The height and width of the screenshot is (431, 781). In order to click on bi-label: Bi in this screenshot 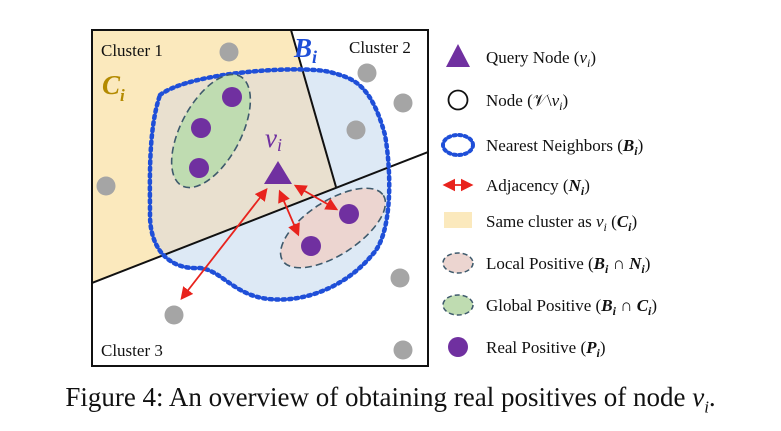, I will do `click(305, 50)`.